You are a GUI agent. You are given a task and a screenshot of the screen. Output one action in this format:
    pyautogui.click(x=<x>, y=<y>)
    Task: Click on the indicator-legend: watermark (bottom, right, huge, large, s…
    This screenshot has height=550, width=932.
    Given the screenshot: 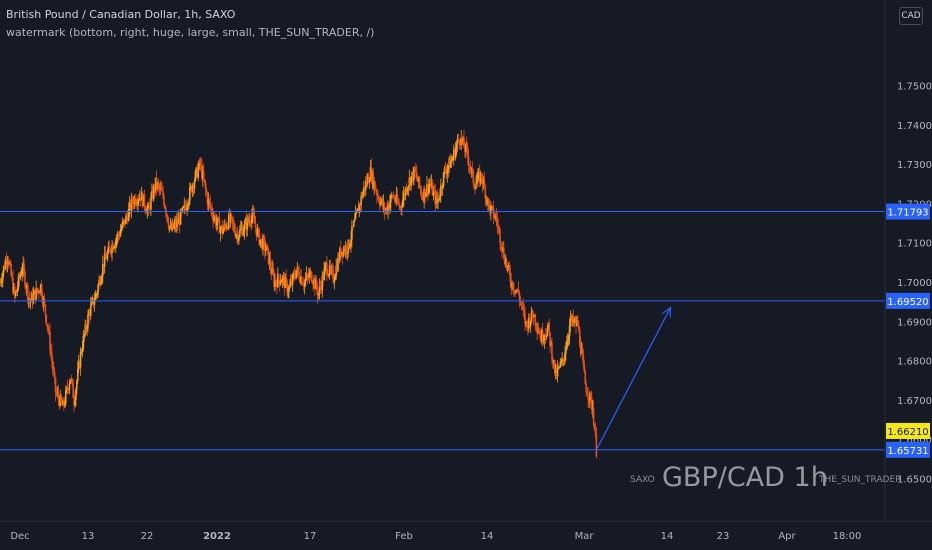 What is the action you would take?
    pyautogui.click(x=190, y=32)
    